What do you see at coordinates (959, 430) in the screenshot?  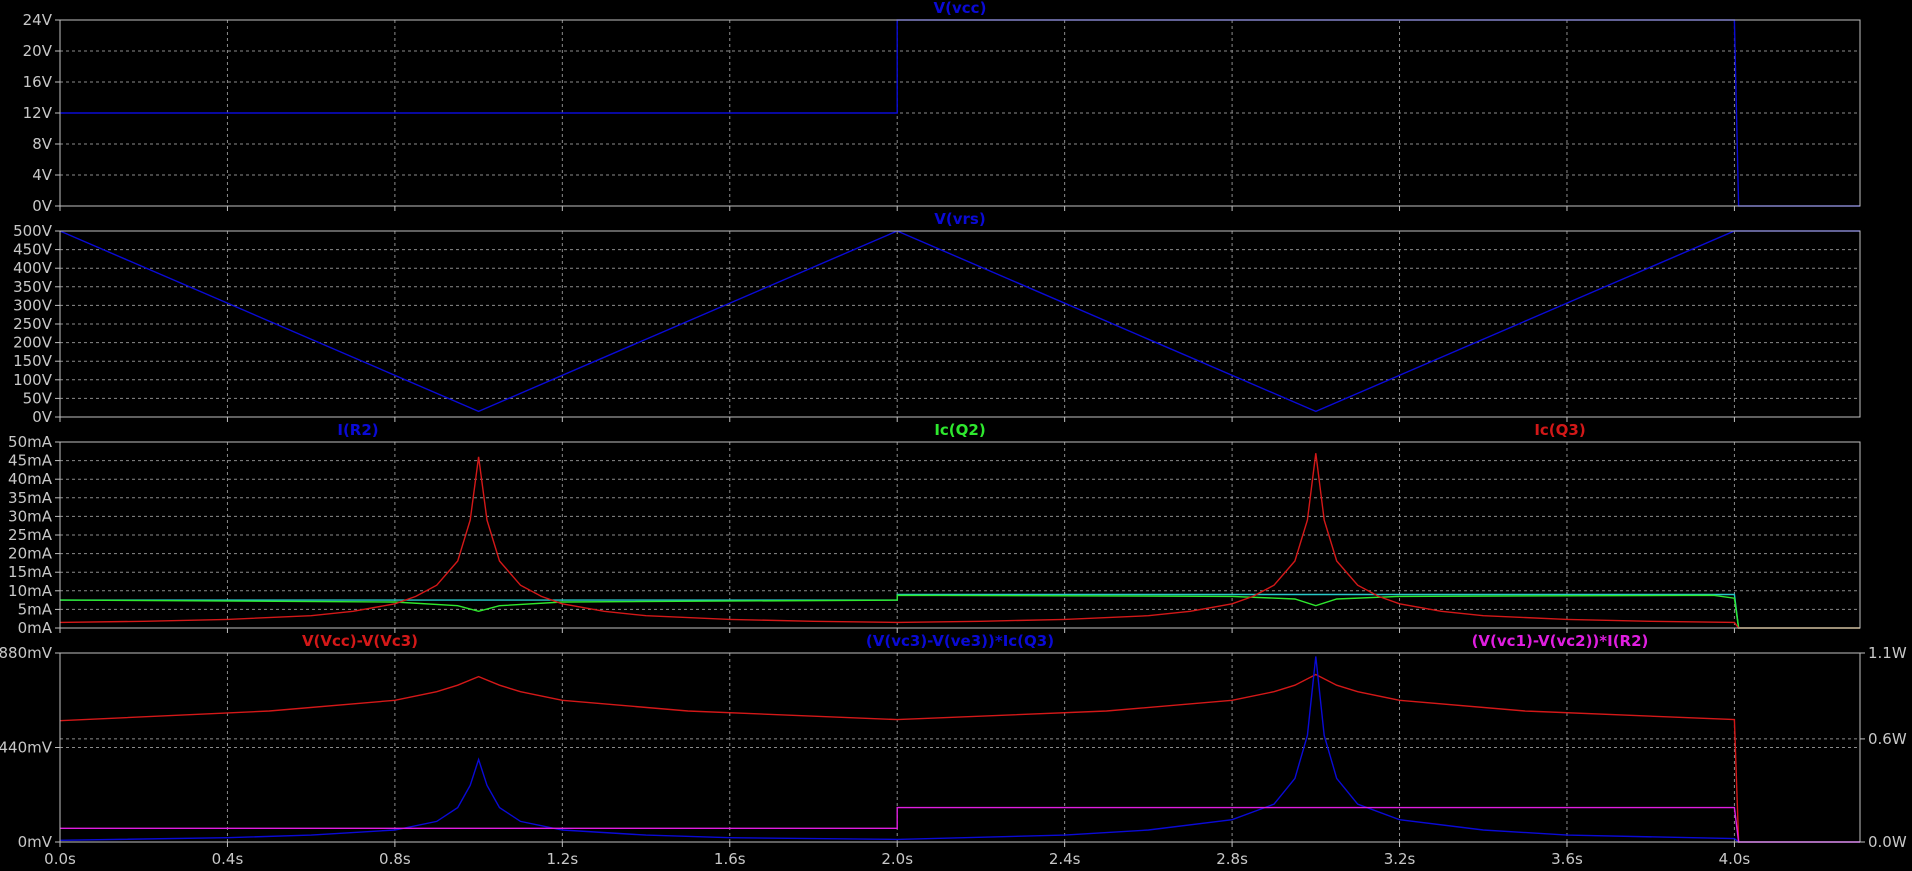 I see `trace-name-label: Ic(Q2)` at bounding box center [959, 430].